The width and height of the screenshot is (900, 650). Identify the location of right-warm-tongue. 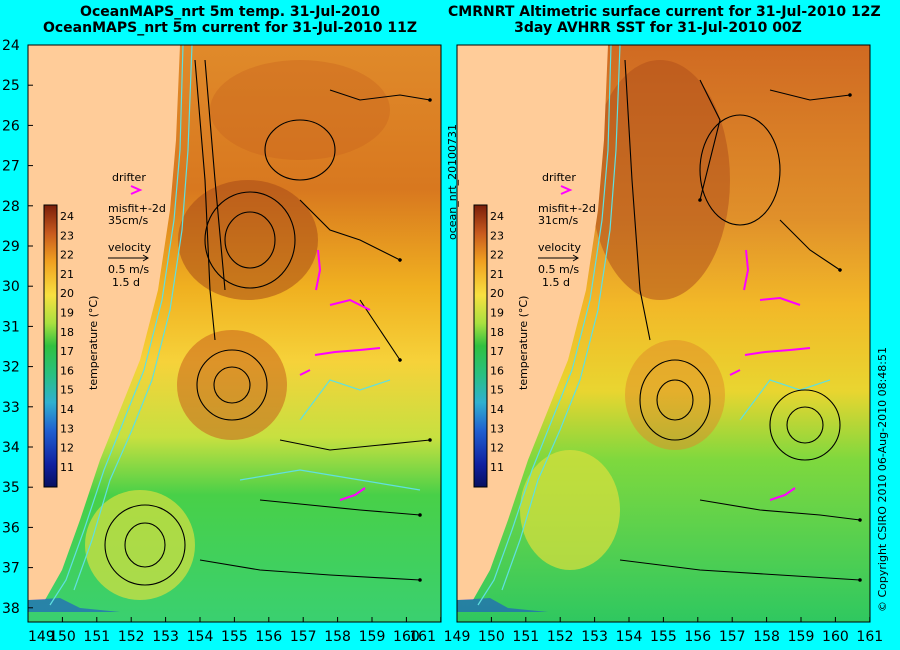
(660, 180).